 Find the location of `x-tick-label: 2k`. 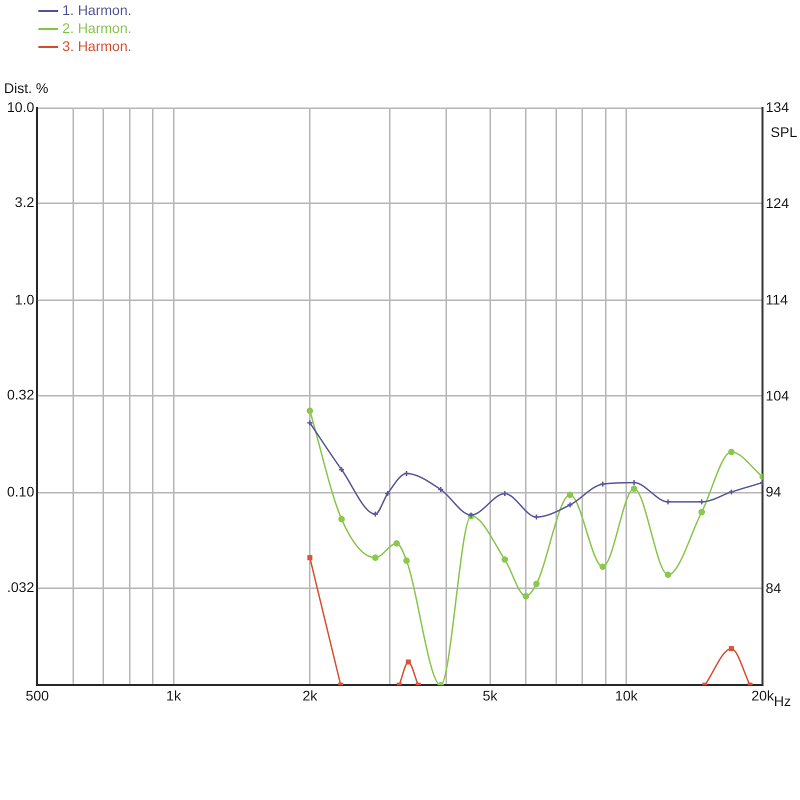

x-tick-label: 2k is located at coordinates (310, 695).